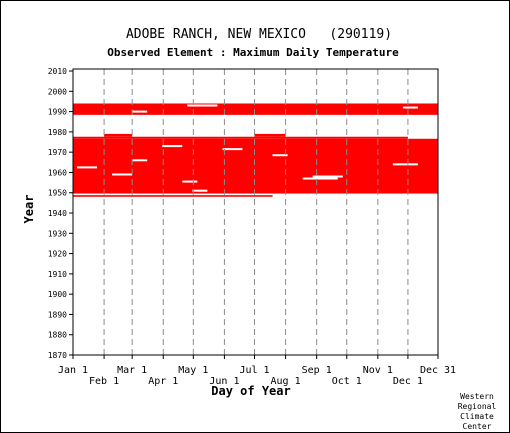 The image size is (510, 433). I want to click on x-tick-label: Sep 1, so click(317, 370).